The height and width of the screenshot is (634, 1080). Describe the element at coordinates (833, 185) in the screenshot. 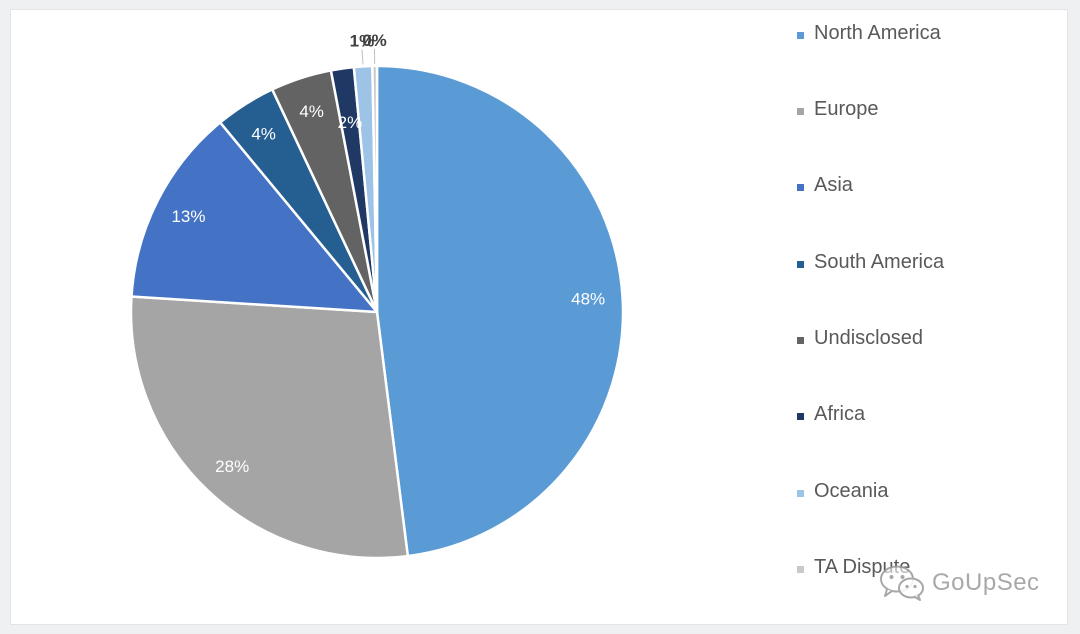

I see `legend-label: Asia` at that location.